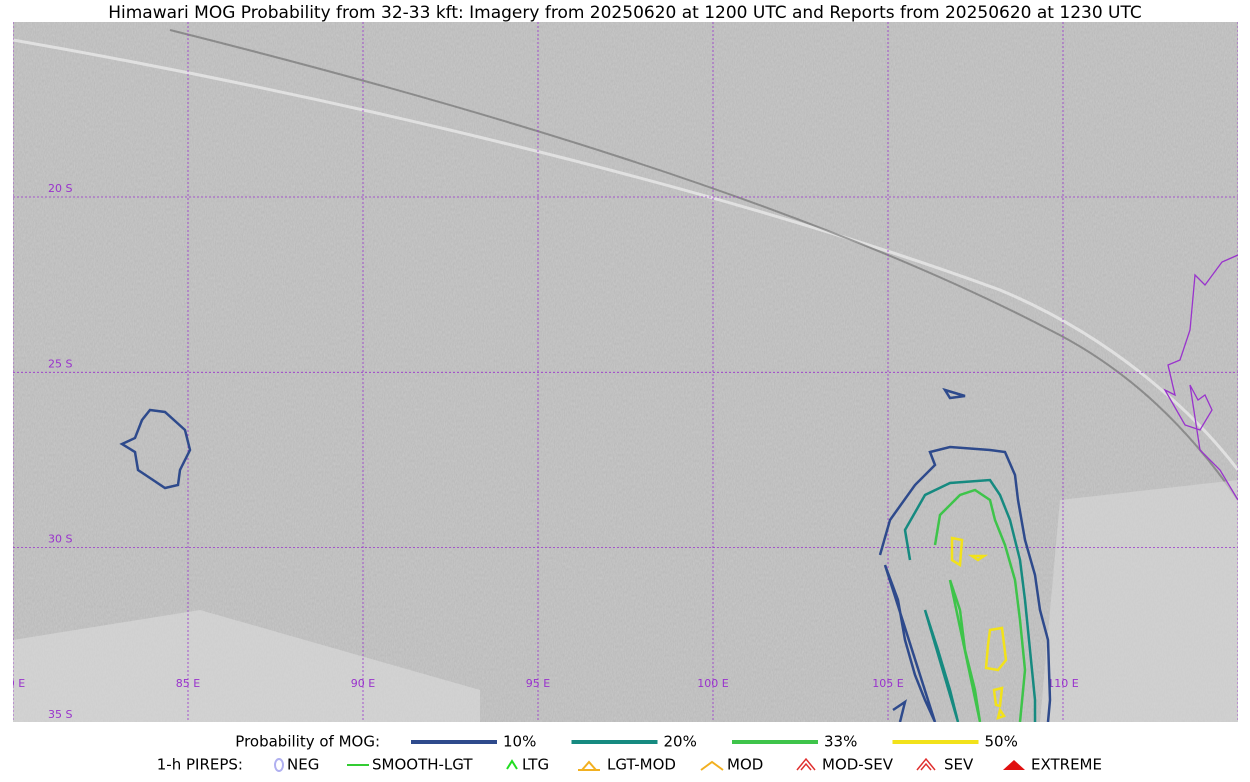 The height and width of the screenshot is (782, 1250). What do you see at coordinates (1062, 683) in the screenshot?
I see `longitude-label: 110 E` at bounding box center [1062, 683].